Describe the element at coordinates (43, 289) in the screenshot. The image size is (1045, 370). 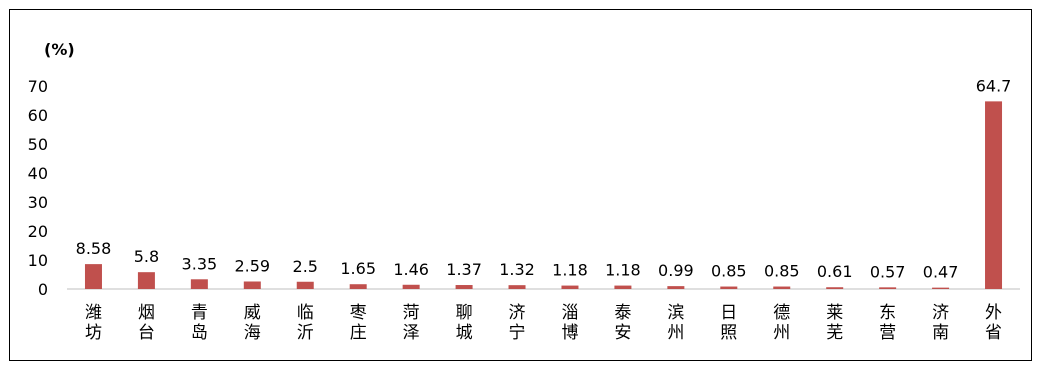
I see `y-tick-label: 0` at that location.